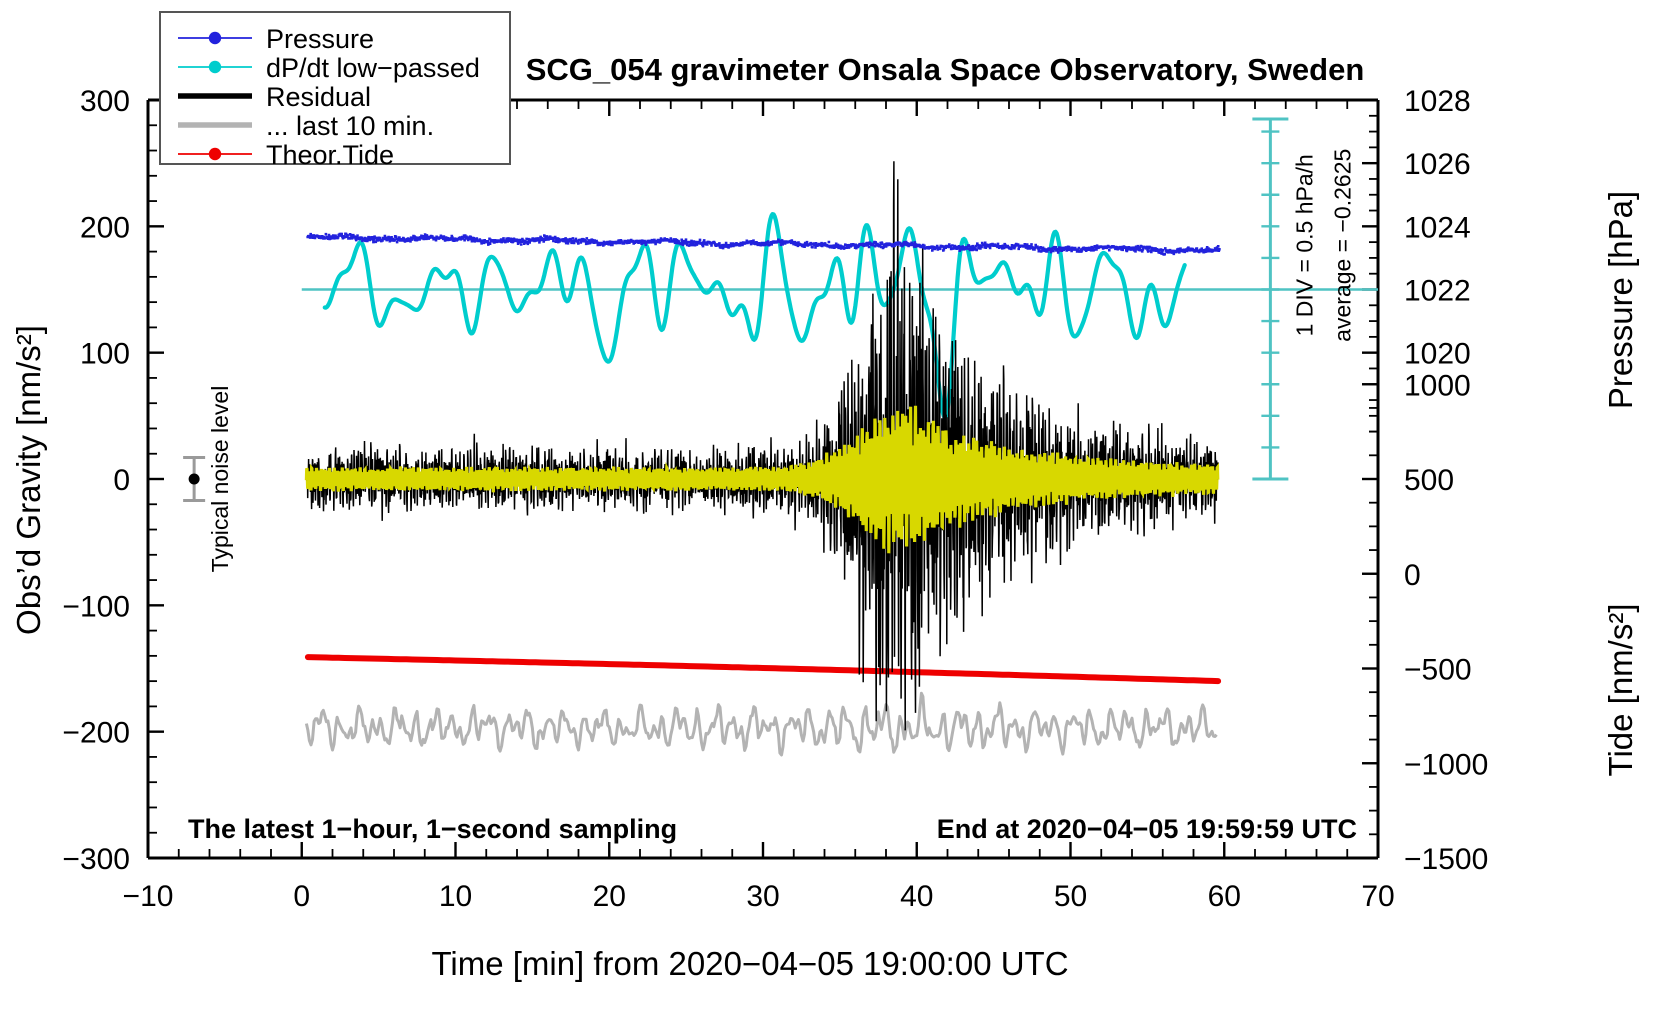 The image size is (1660, 1020). I want to click on y-tick-label: 100, so click(105, 354).